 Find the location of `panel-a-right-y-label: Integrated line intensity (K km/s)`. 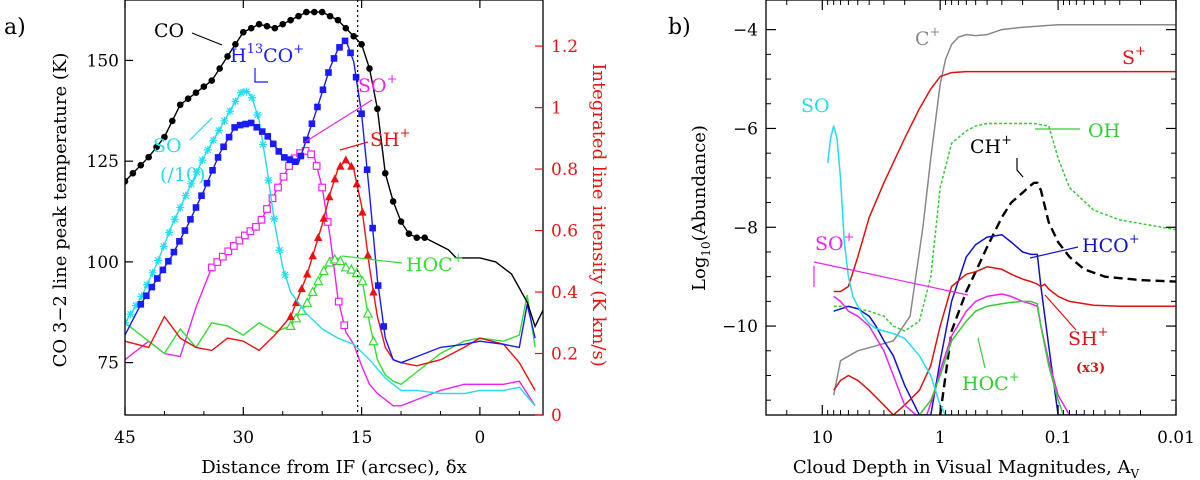

panel-a-right-y-label: Integrated line intensity (K km/s) is located at coordinates (598, 215).